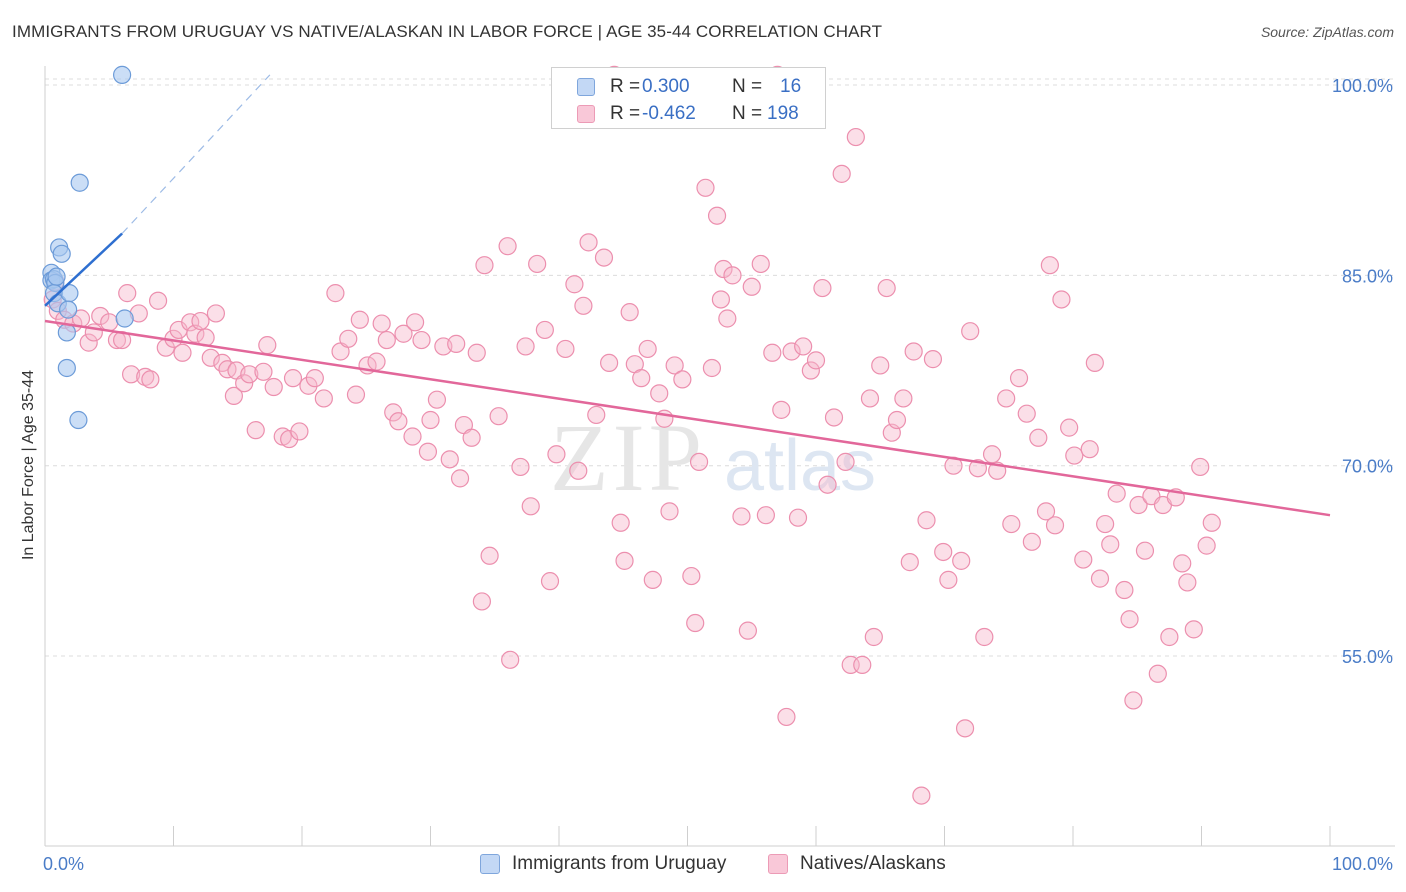  Describe the element at coordinates (713, 457) in the screenshot. I see `watermark: ZIP atlas` at that location.